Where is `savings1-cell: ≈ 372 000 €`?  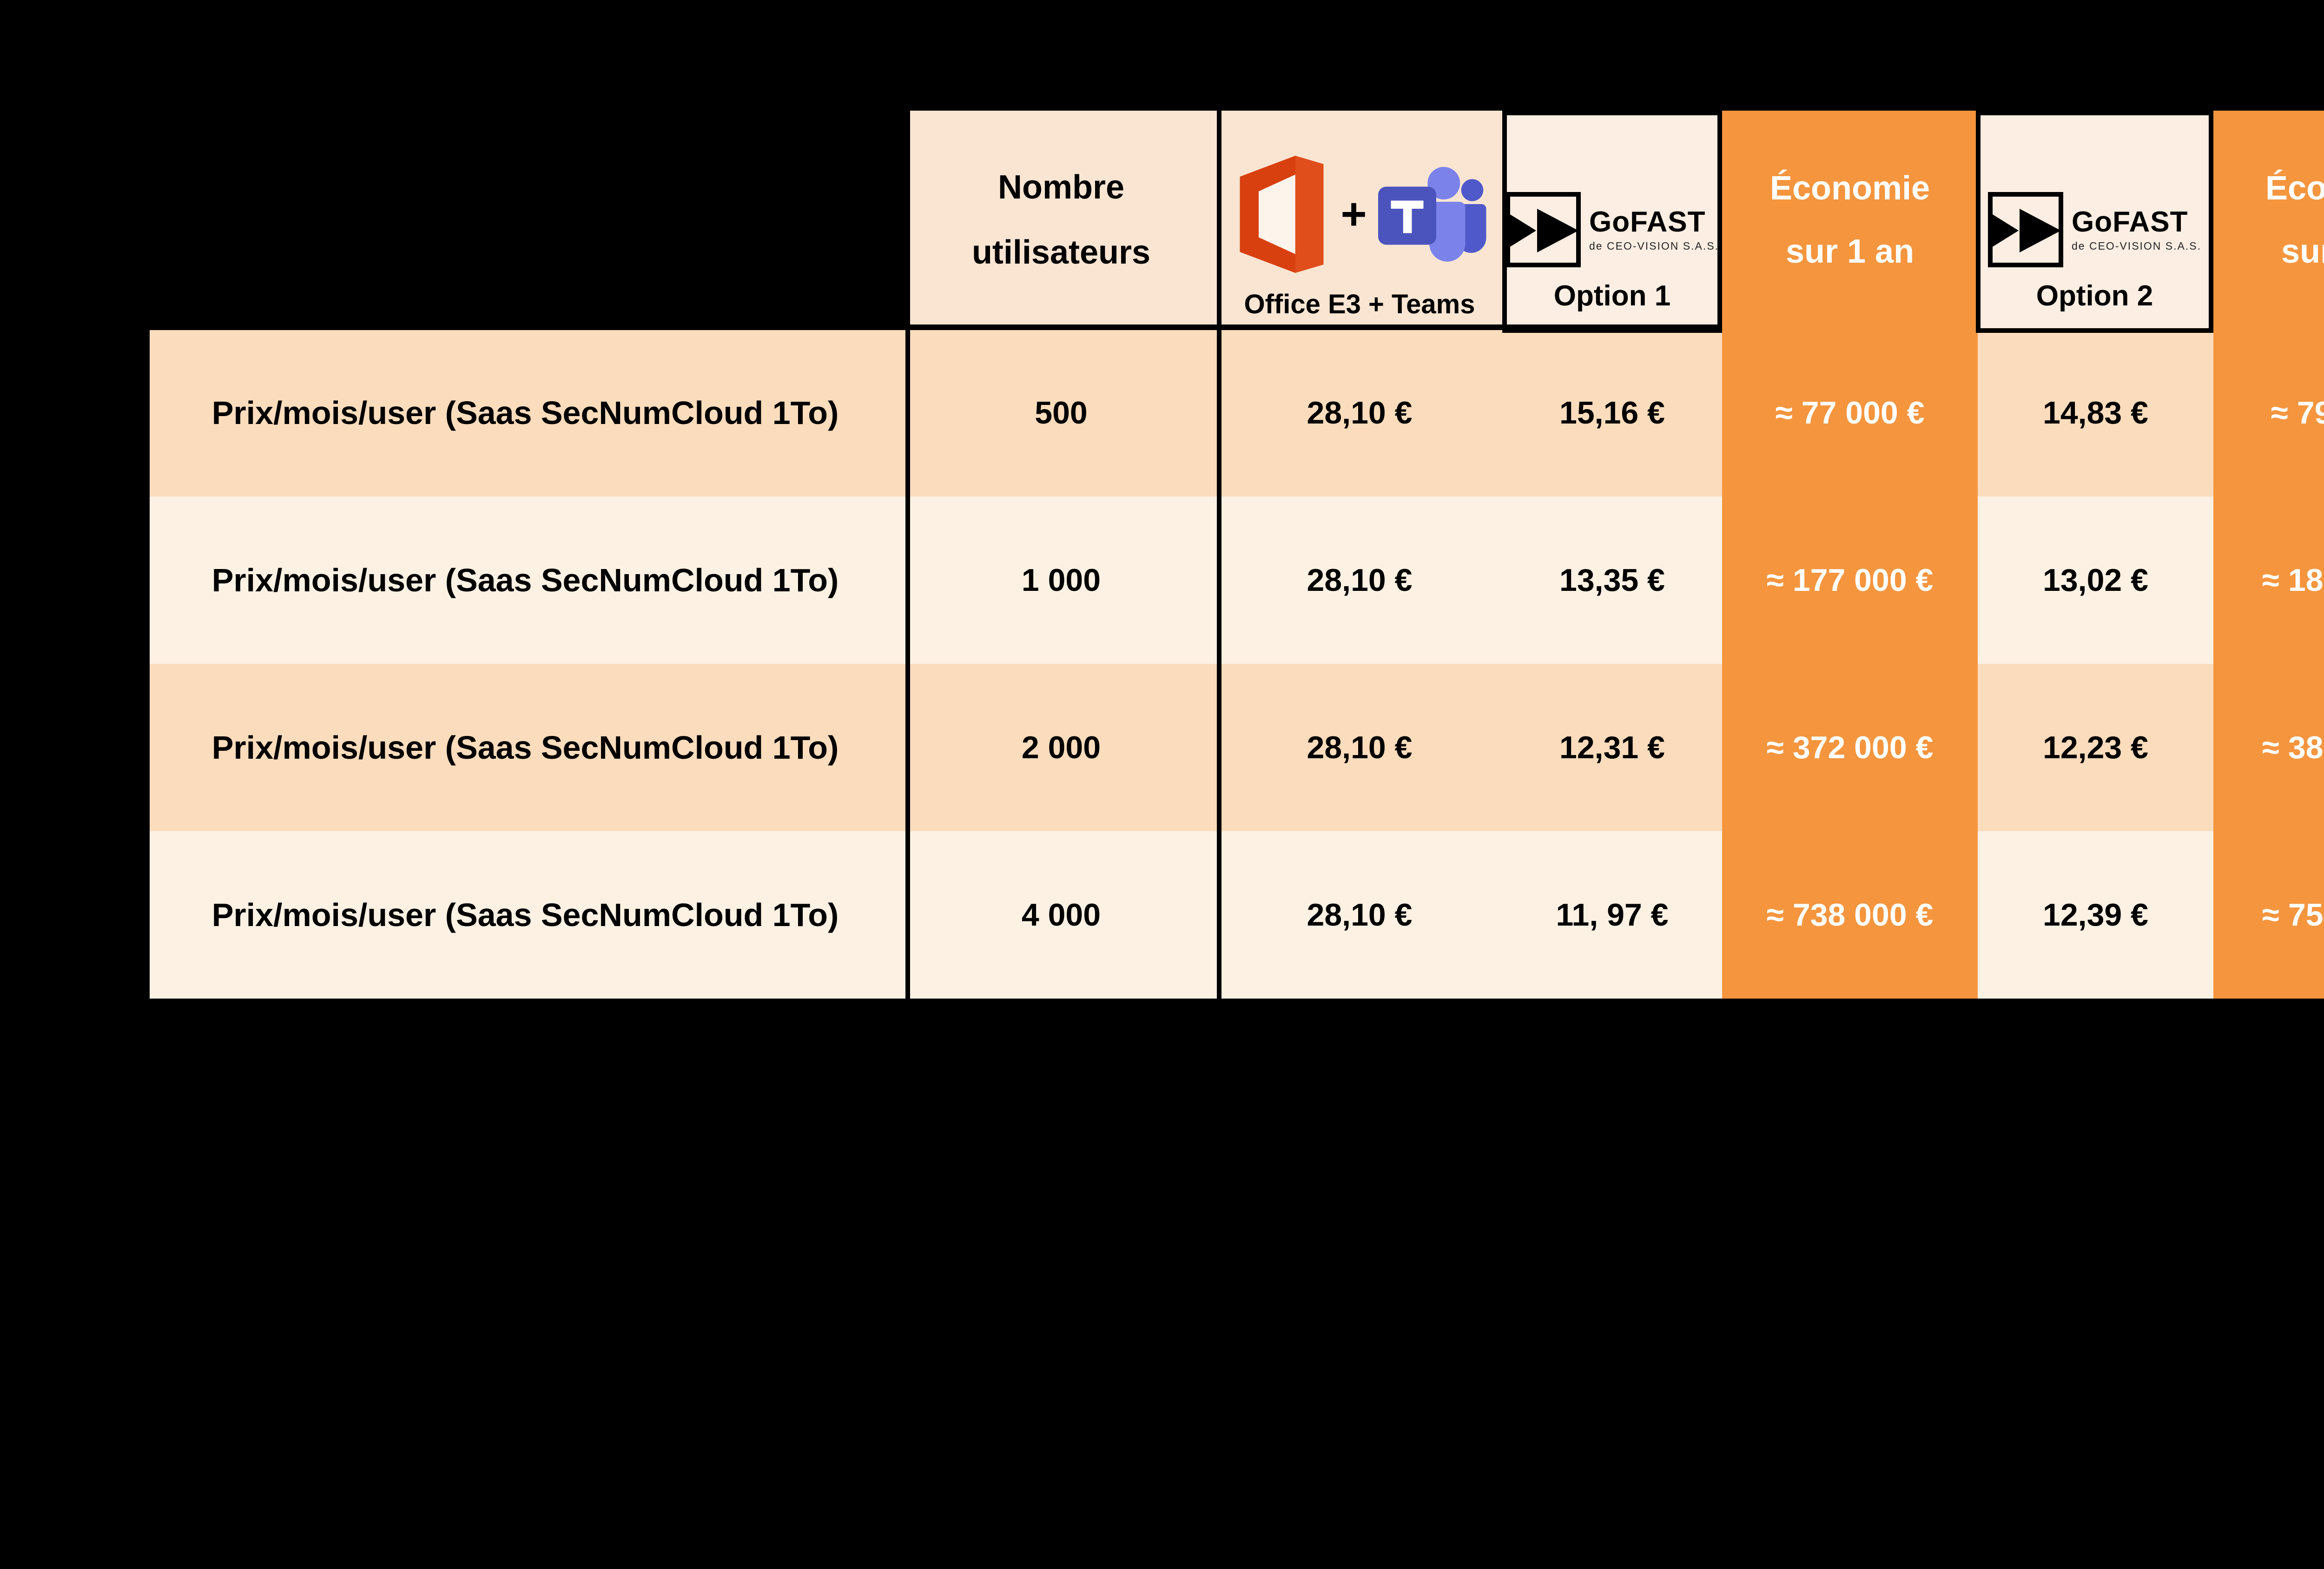
savings1-cell: ≈ 372 000 € is located at coordinates (1850, 747).